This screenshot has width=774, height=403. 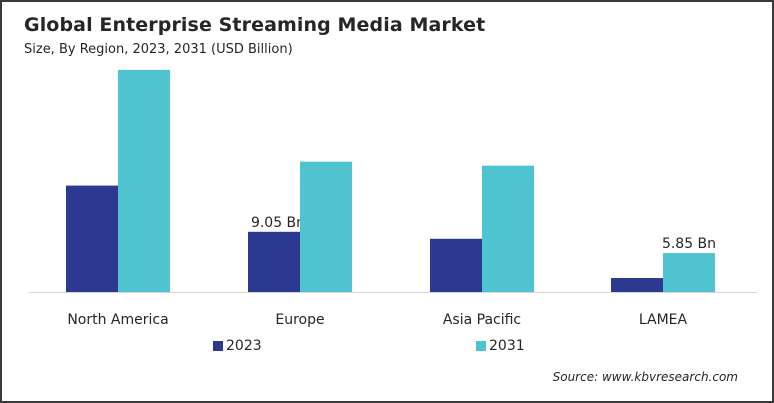 What do you see at coordinates (481, 346) in the screenshot?
I see `legend-swatch-2031` at bounding box center [481, 346].